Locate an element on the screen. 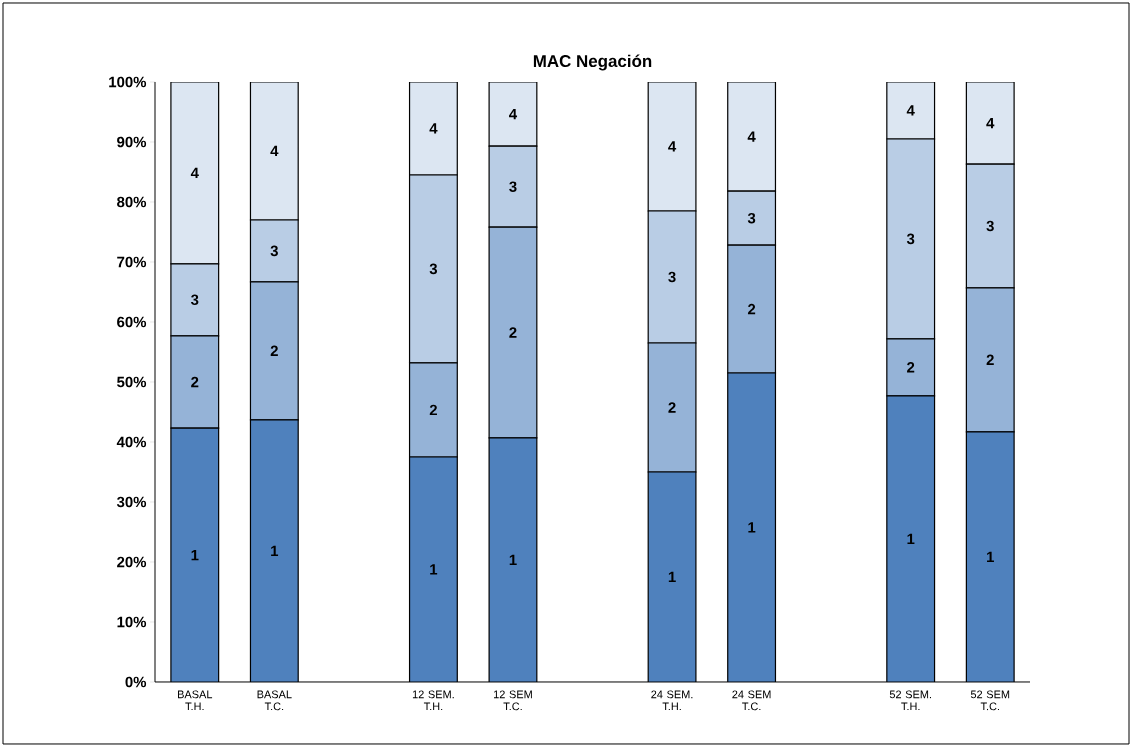 This screenshot has width=1132, height=747. x-tick-label: 12 SEM. T.H. is located at coordinates (433, 700).